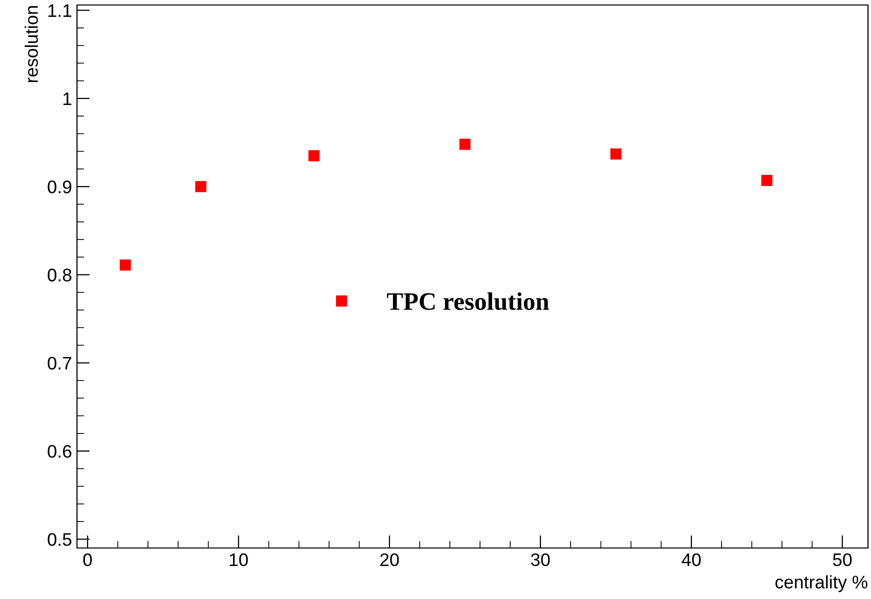 This screenshot has width=871, height=599. I want to click on x-tick-label: 40, so click(691, 559).